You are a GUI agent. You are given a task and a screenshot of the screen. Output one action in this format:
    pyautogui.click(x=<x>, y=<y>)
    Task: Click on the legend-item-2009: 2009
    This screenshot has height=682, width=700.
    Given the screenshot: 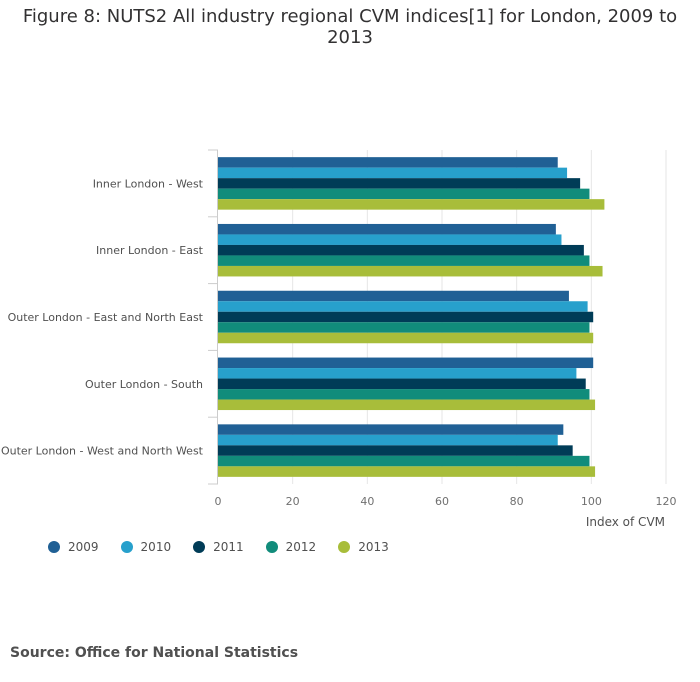 What is the action you would take?
    pyautogui.click(x=73, y=547)
    